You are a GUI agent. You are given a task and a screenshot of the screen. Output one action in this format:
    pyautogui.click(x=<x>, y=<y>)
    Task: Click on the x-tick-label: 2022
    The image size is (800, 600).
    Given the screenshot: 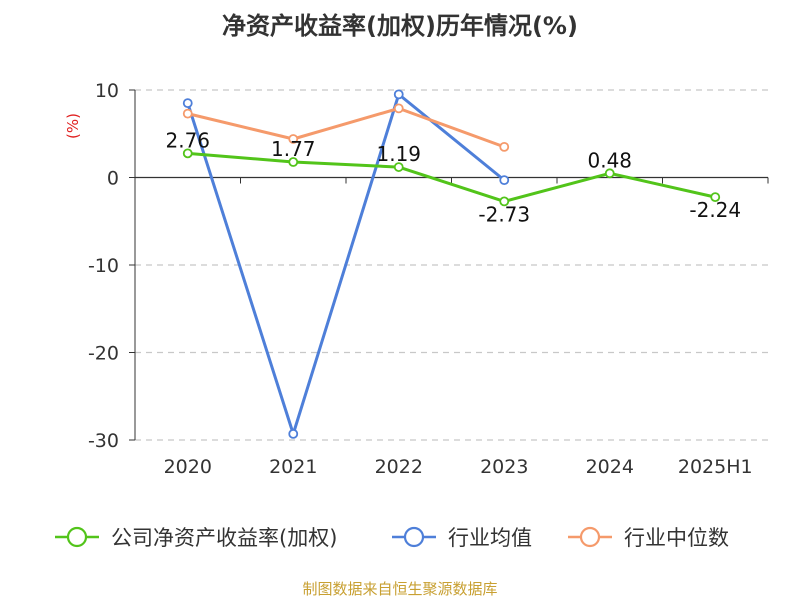 What is the action you would take?
    pyautogui.click(x=399, y=467)
    